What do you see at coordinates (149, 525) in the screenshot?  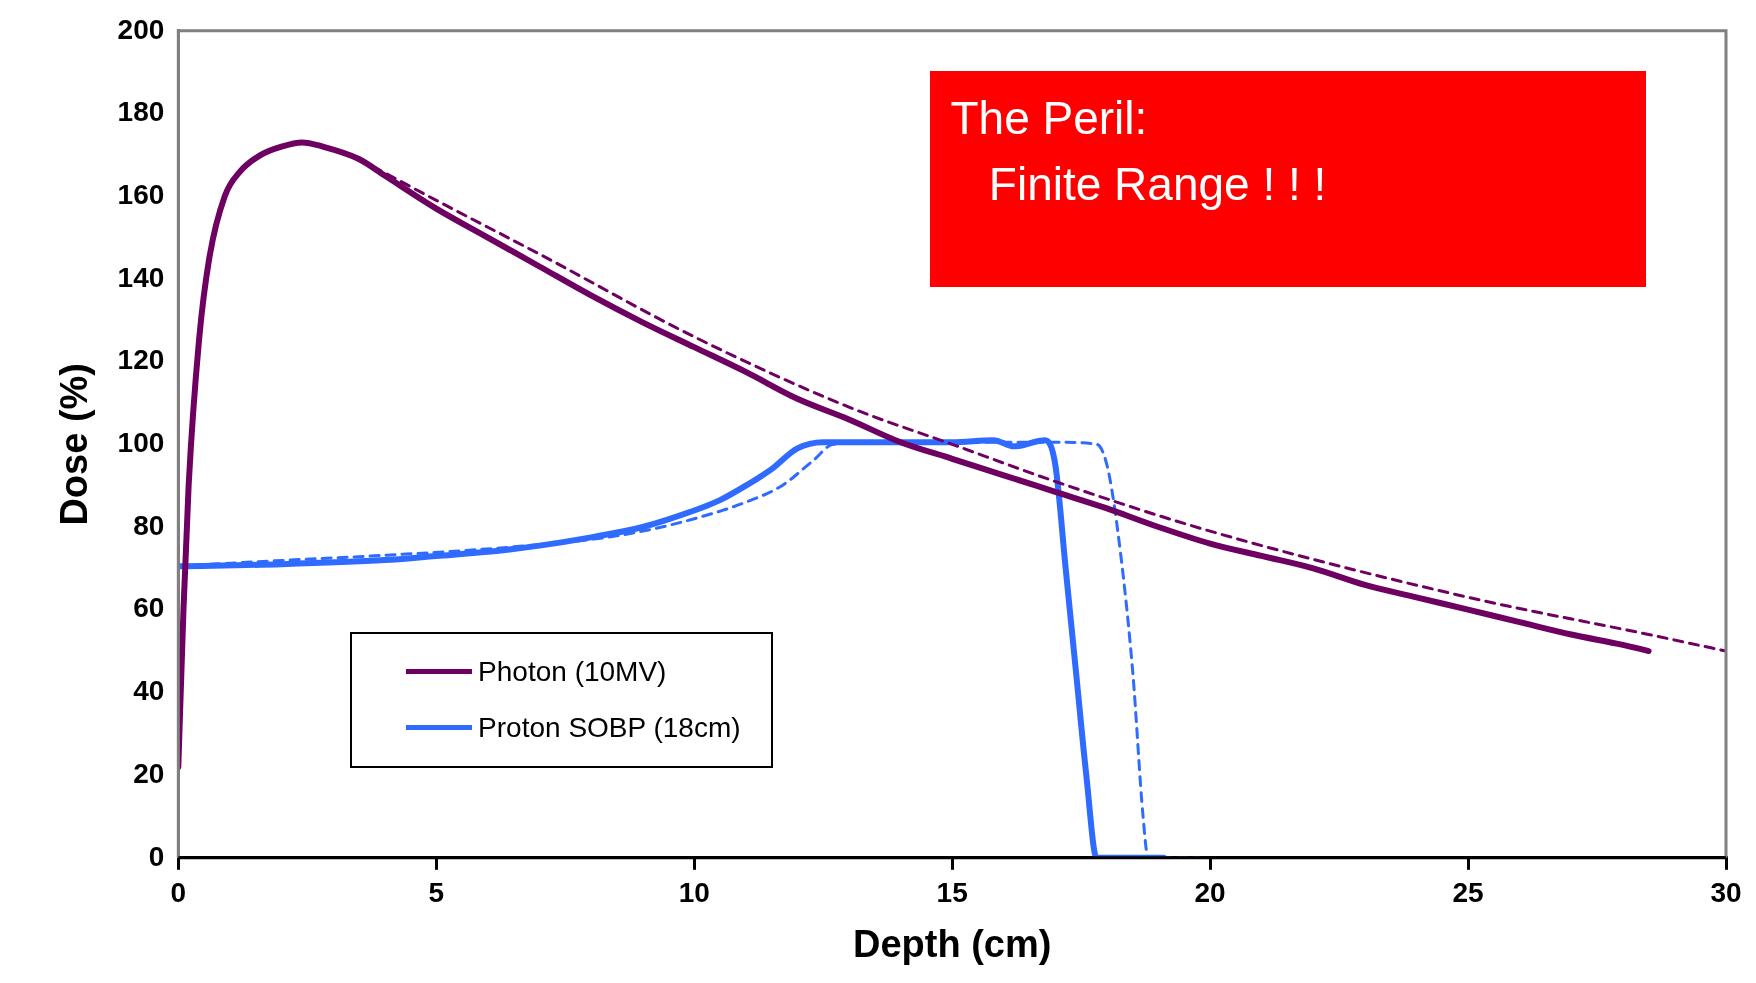 I see `y-tick-label: 80` at bounding box center [149, 525].